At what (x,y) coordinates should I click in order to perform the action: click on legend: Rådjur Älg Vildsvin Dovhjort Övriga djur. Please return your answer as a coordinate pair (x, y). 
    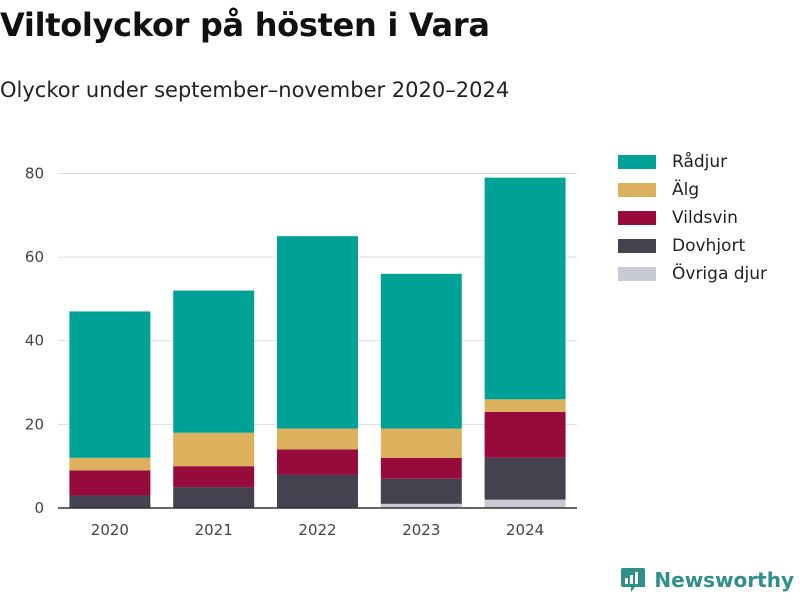
    Looking at the image, I should click on (692, 218).